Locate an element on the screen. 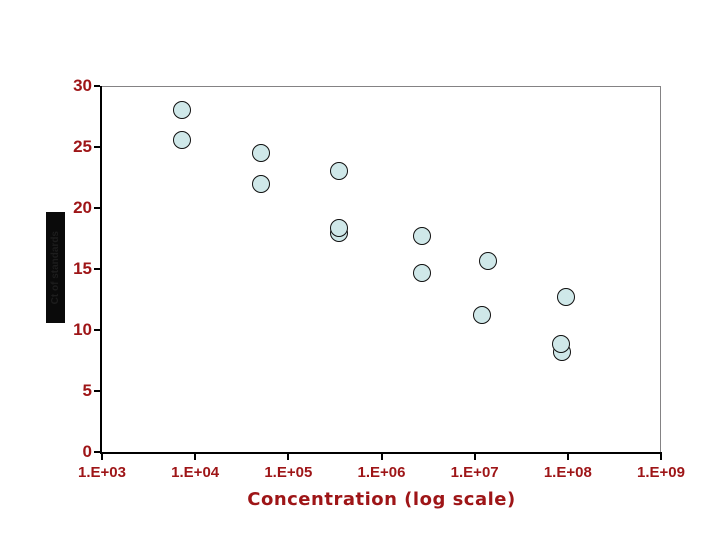 The height and width of the screenshot is (540, 720). y-tick-label: 5 is located at coordinates (87, 390).